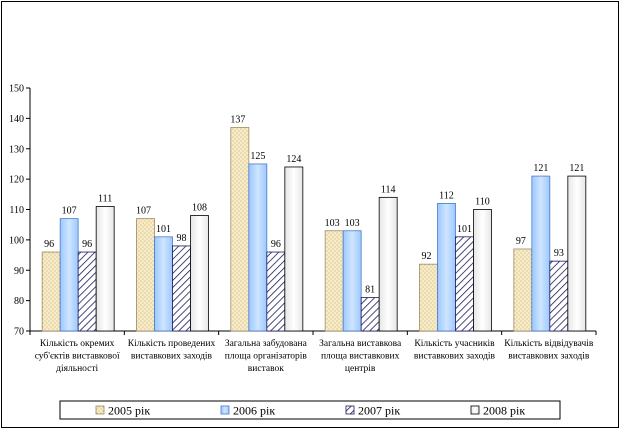  Describe the element at coordinates (105, 198) in the screenshot. I see `data-label: 111` at that location.